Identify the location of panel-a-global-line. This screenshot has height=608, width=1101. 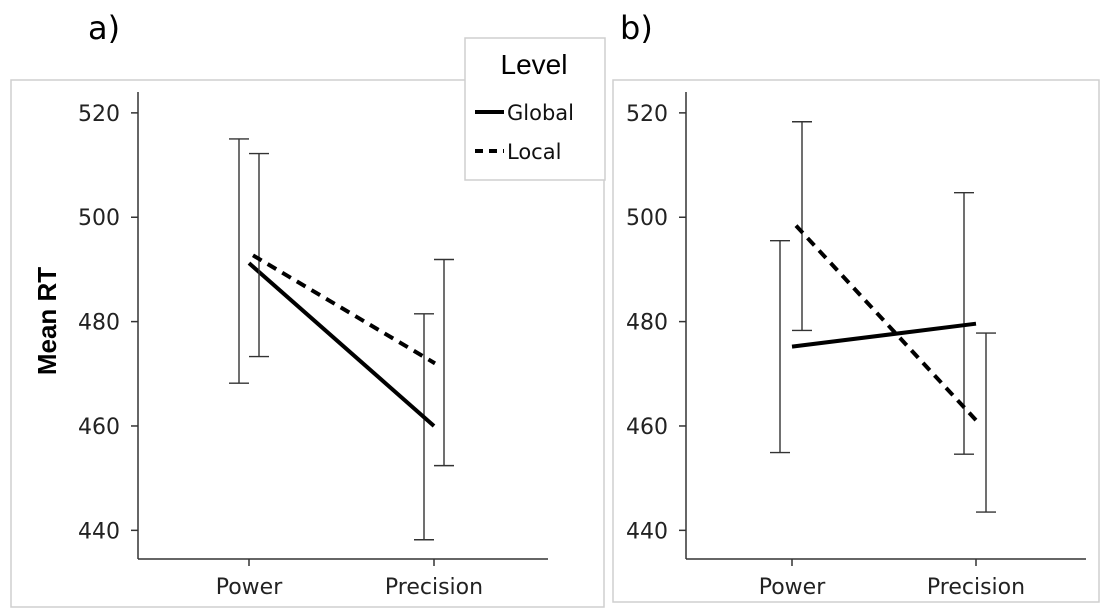
(341, 344).